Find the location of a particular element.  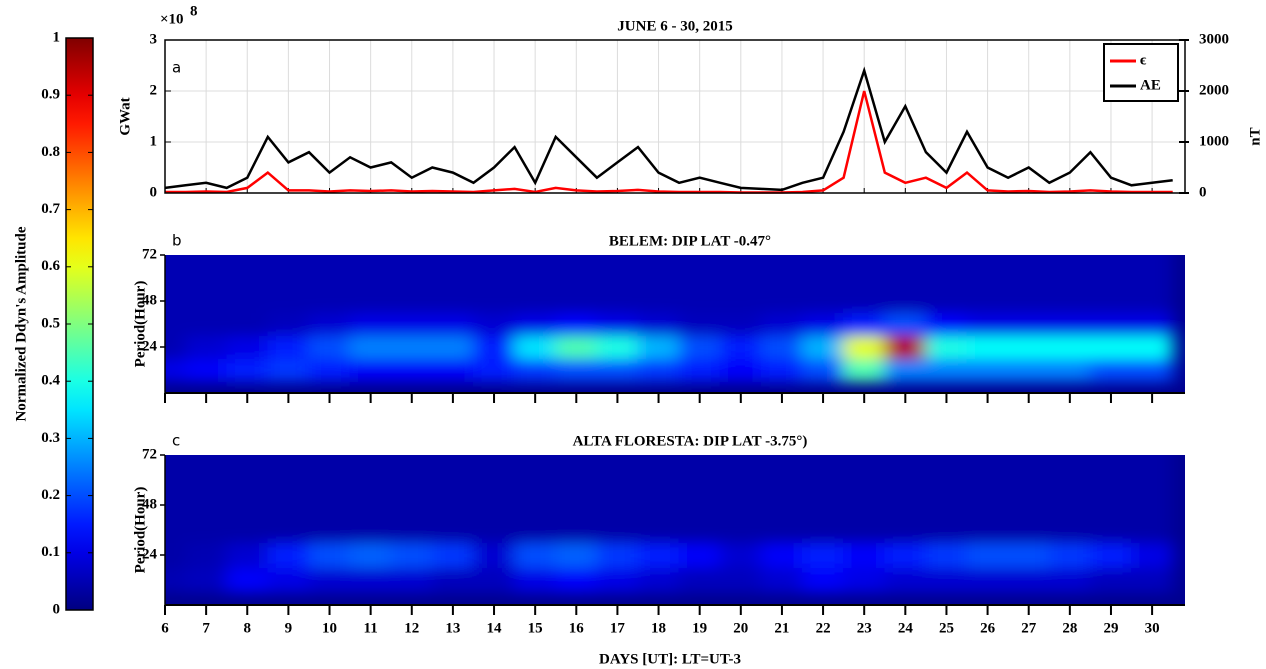

x-tick-label: 15 is located at coordinates (535, 628).